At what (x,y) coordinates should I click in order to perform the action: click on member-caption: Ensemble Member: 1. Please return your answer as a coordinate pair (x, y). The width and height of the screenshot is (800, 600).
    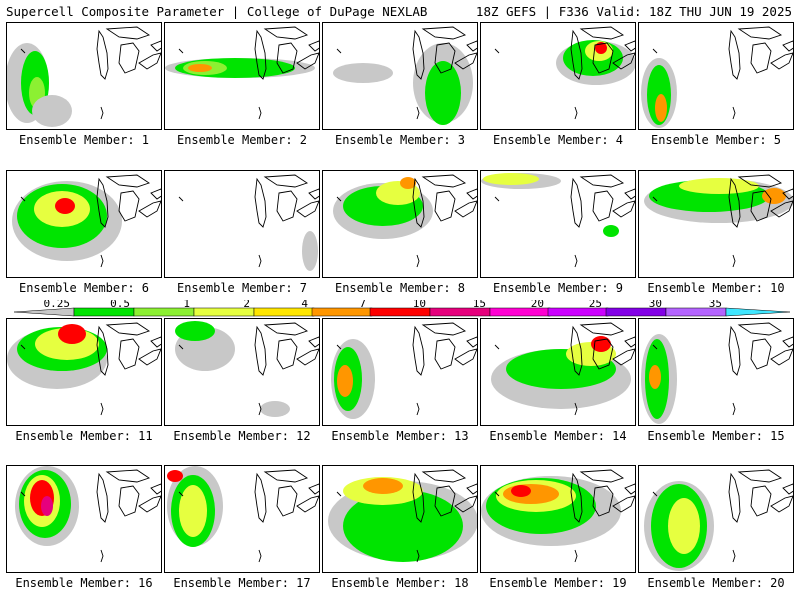
    Looking at the image, I should click on (84, 140).